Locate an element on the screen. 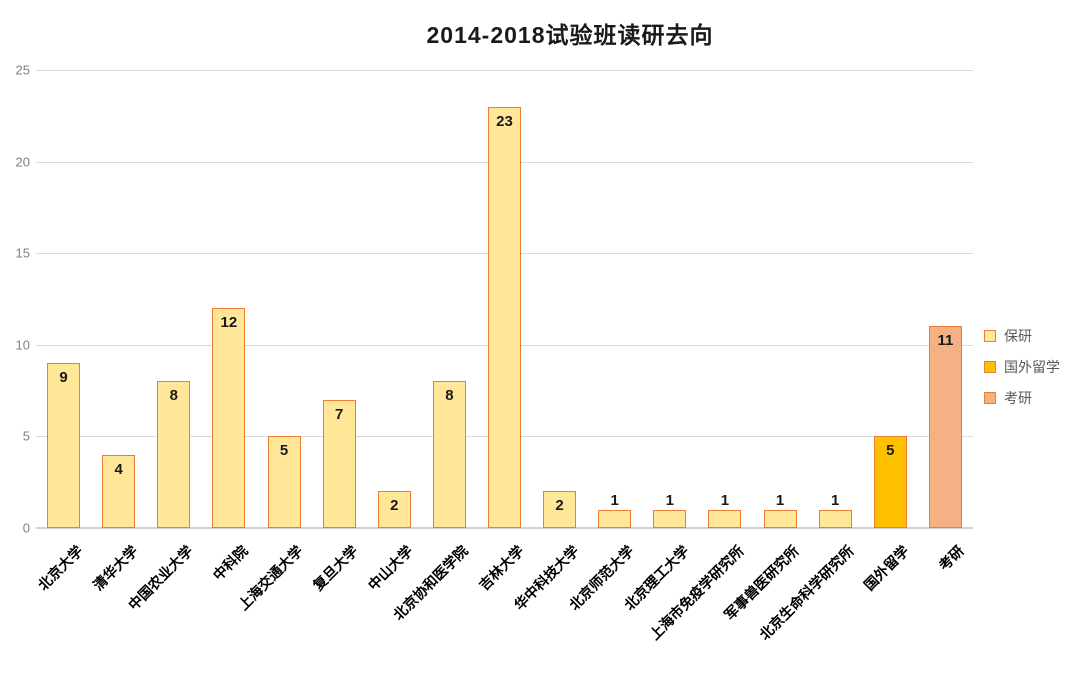  legend-item-国外留学: 国外留学 is located at coordinates (1022, 367).